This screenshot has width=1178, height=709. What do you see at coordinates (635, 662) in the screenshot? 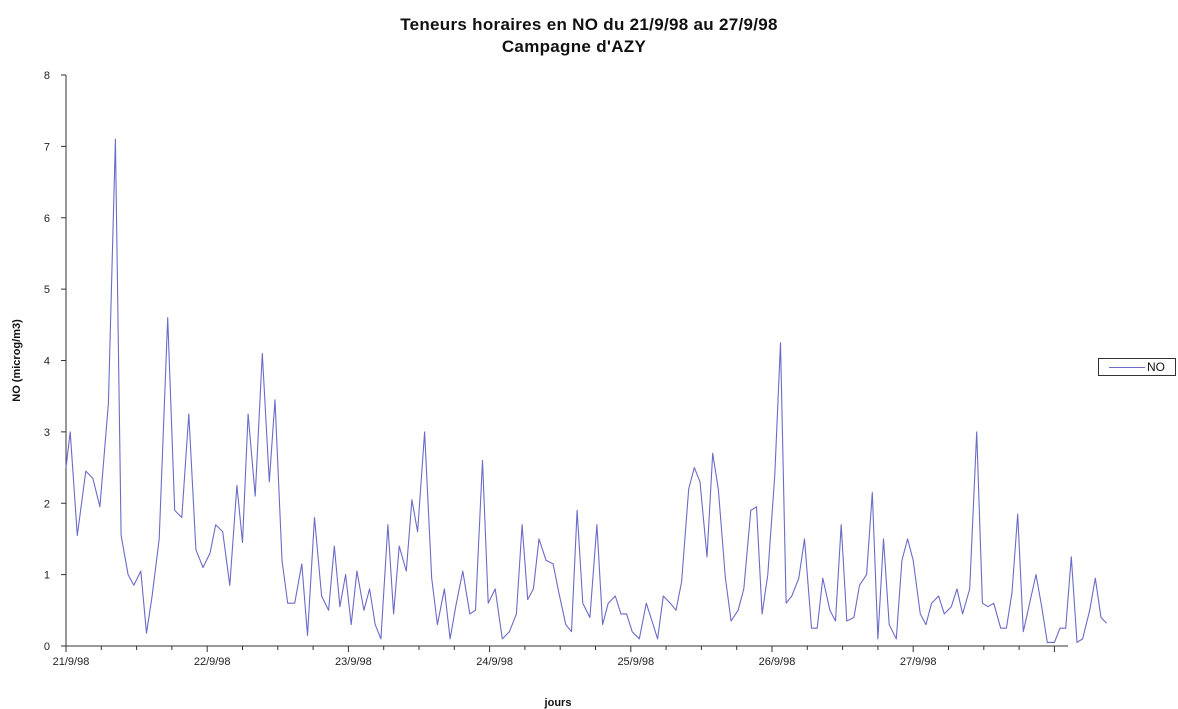
I see `x-tick-label: 25/9/98` at bounding box center [635, 662].